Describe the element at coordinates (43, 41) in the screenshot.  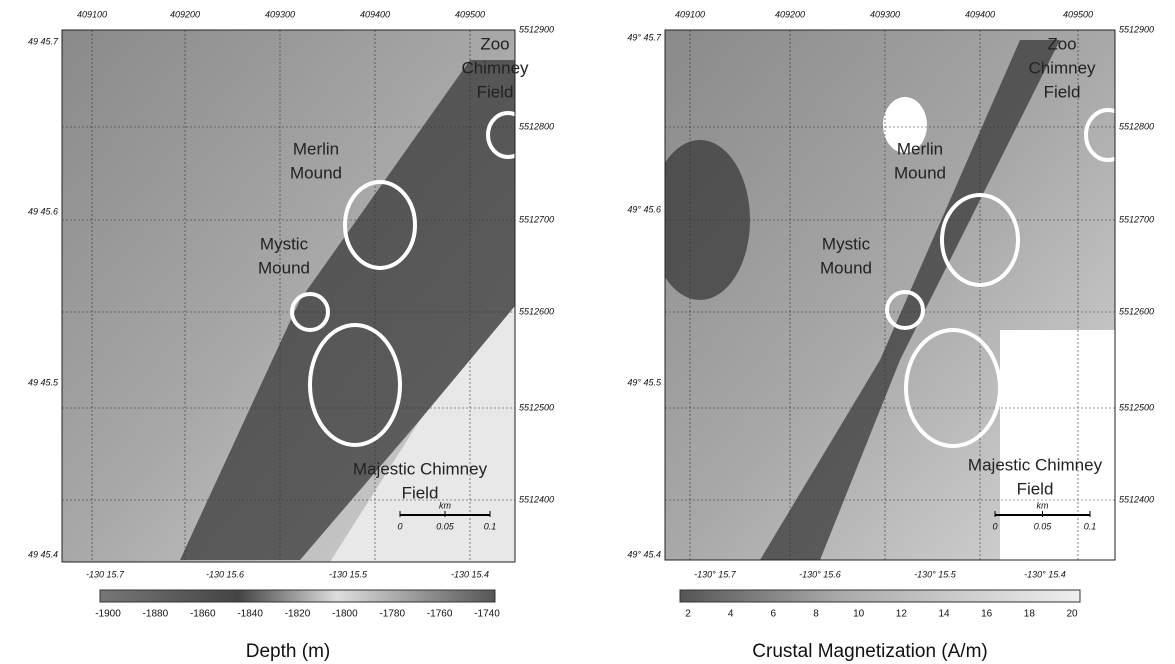
I see `latitude-label: 49 45.7` at that location.